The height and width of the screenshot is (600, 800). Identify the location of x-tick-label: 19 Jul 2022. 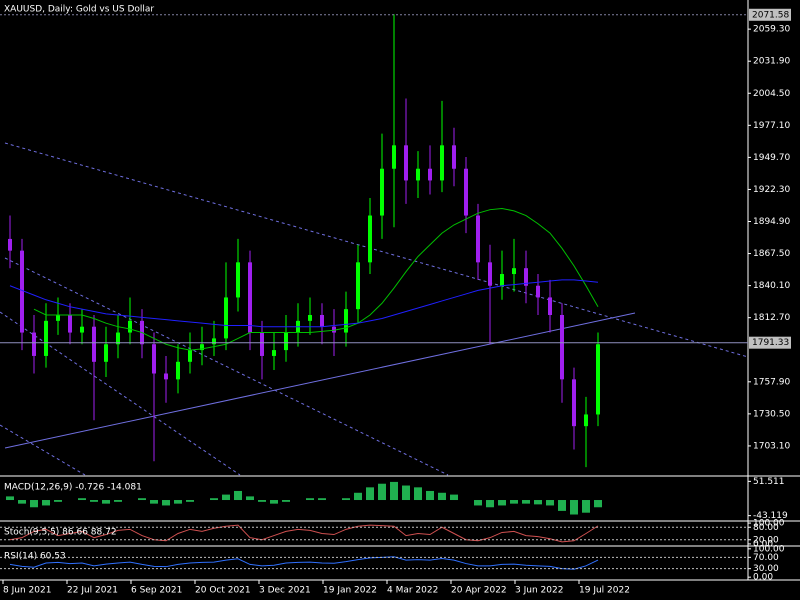
(604, 591).